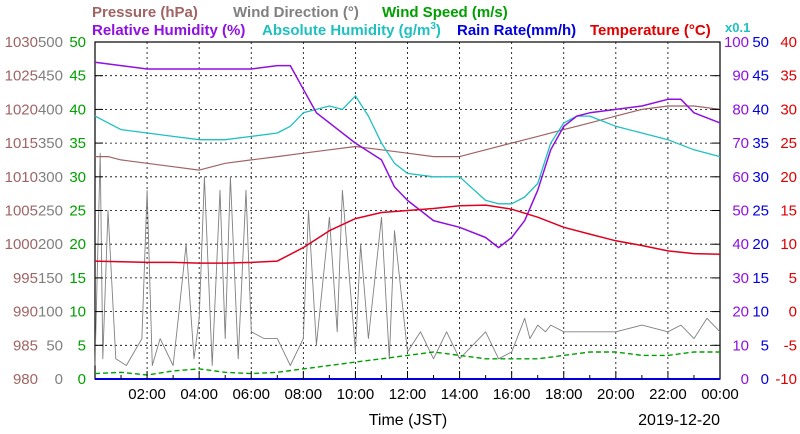 The width and height of the screenshot is (800, 434). Describe the element at coordinates (788, 76) in the screenshot. I see `y-tick-label-temperature: 35` at that location.